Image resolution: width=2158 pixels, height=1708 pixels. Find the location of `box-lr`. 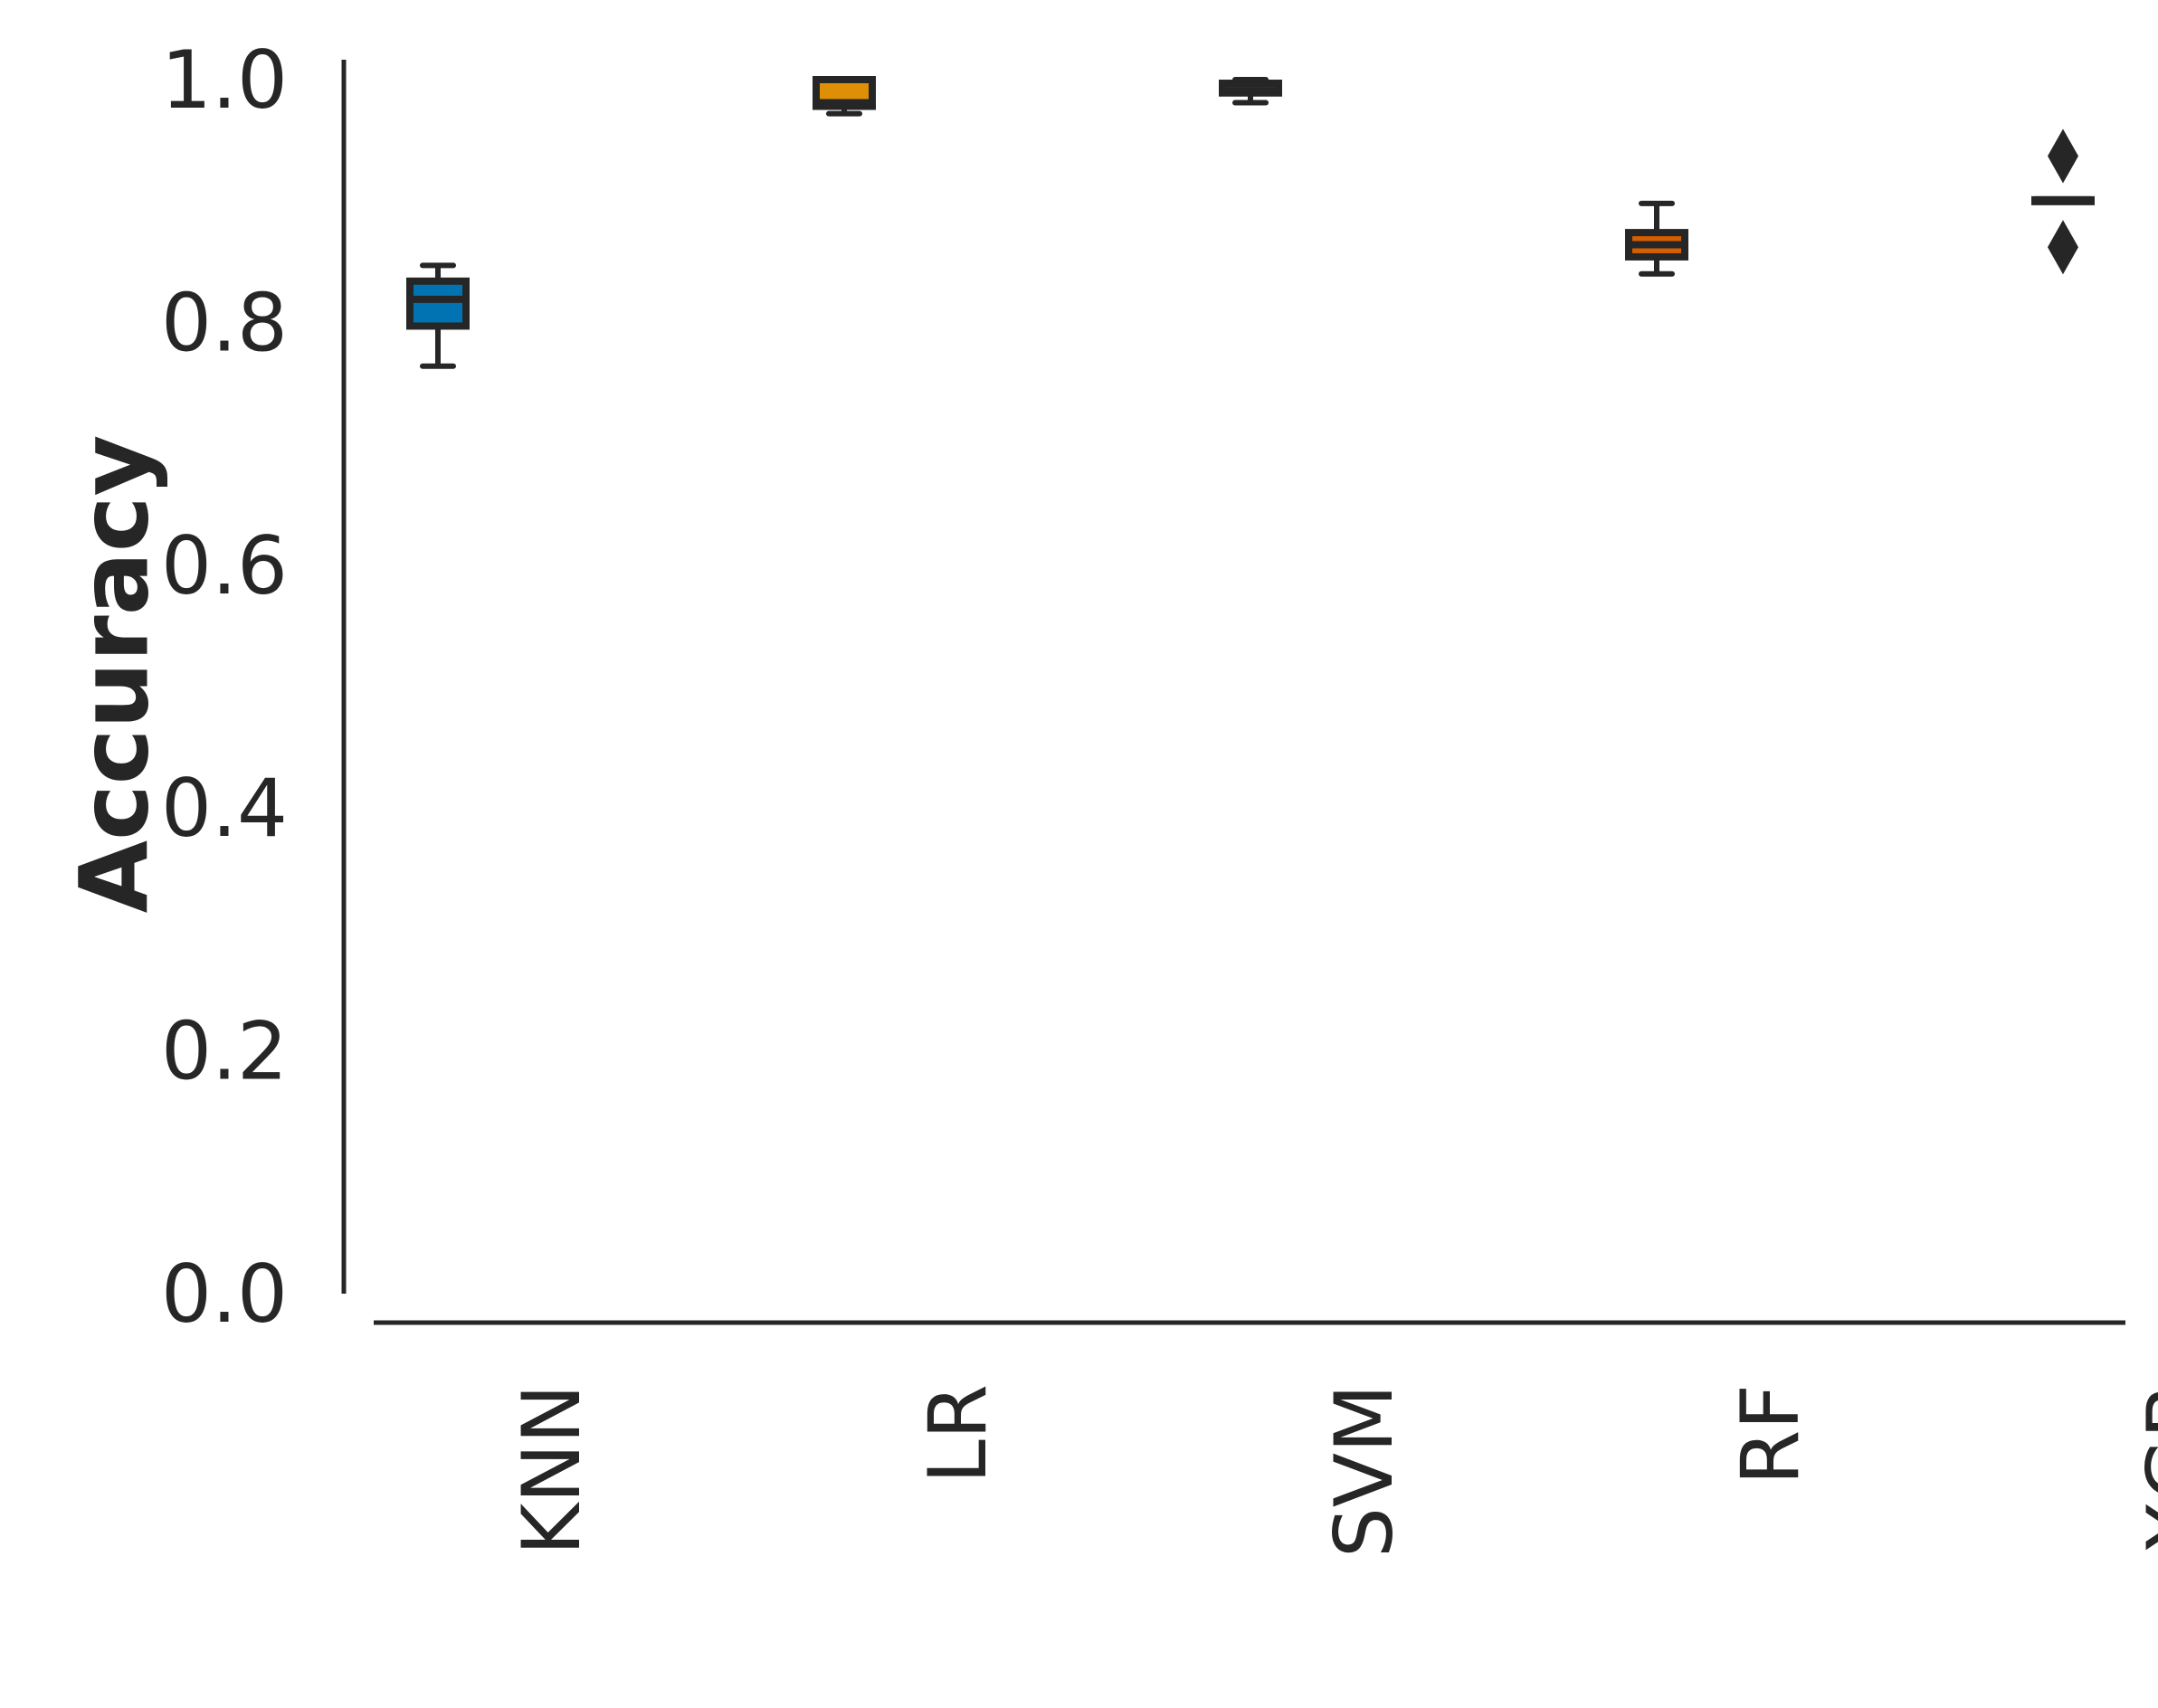

box-lr is located at coordinates (844, 96).